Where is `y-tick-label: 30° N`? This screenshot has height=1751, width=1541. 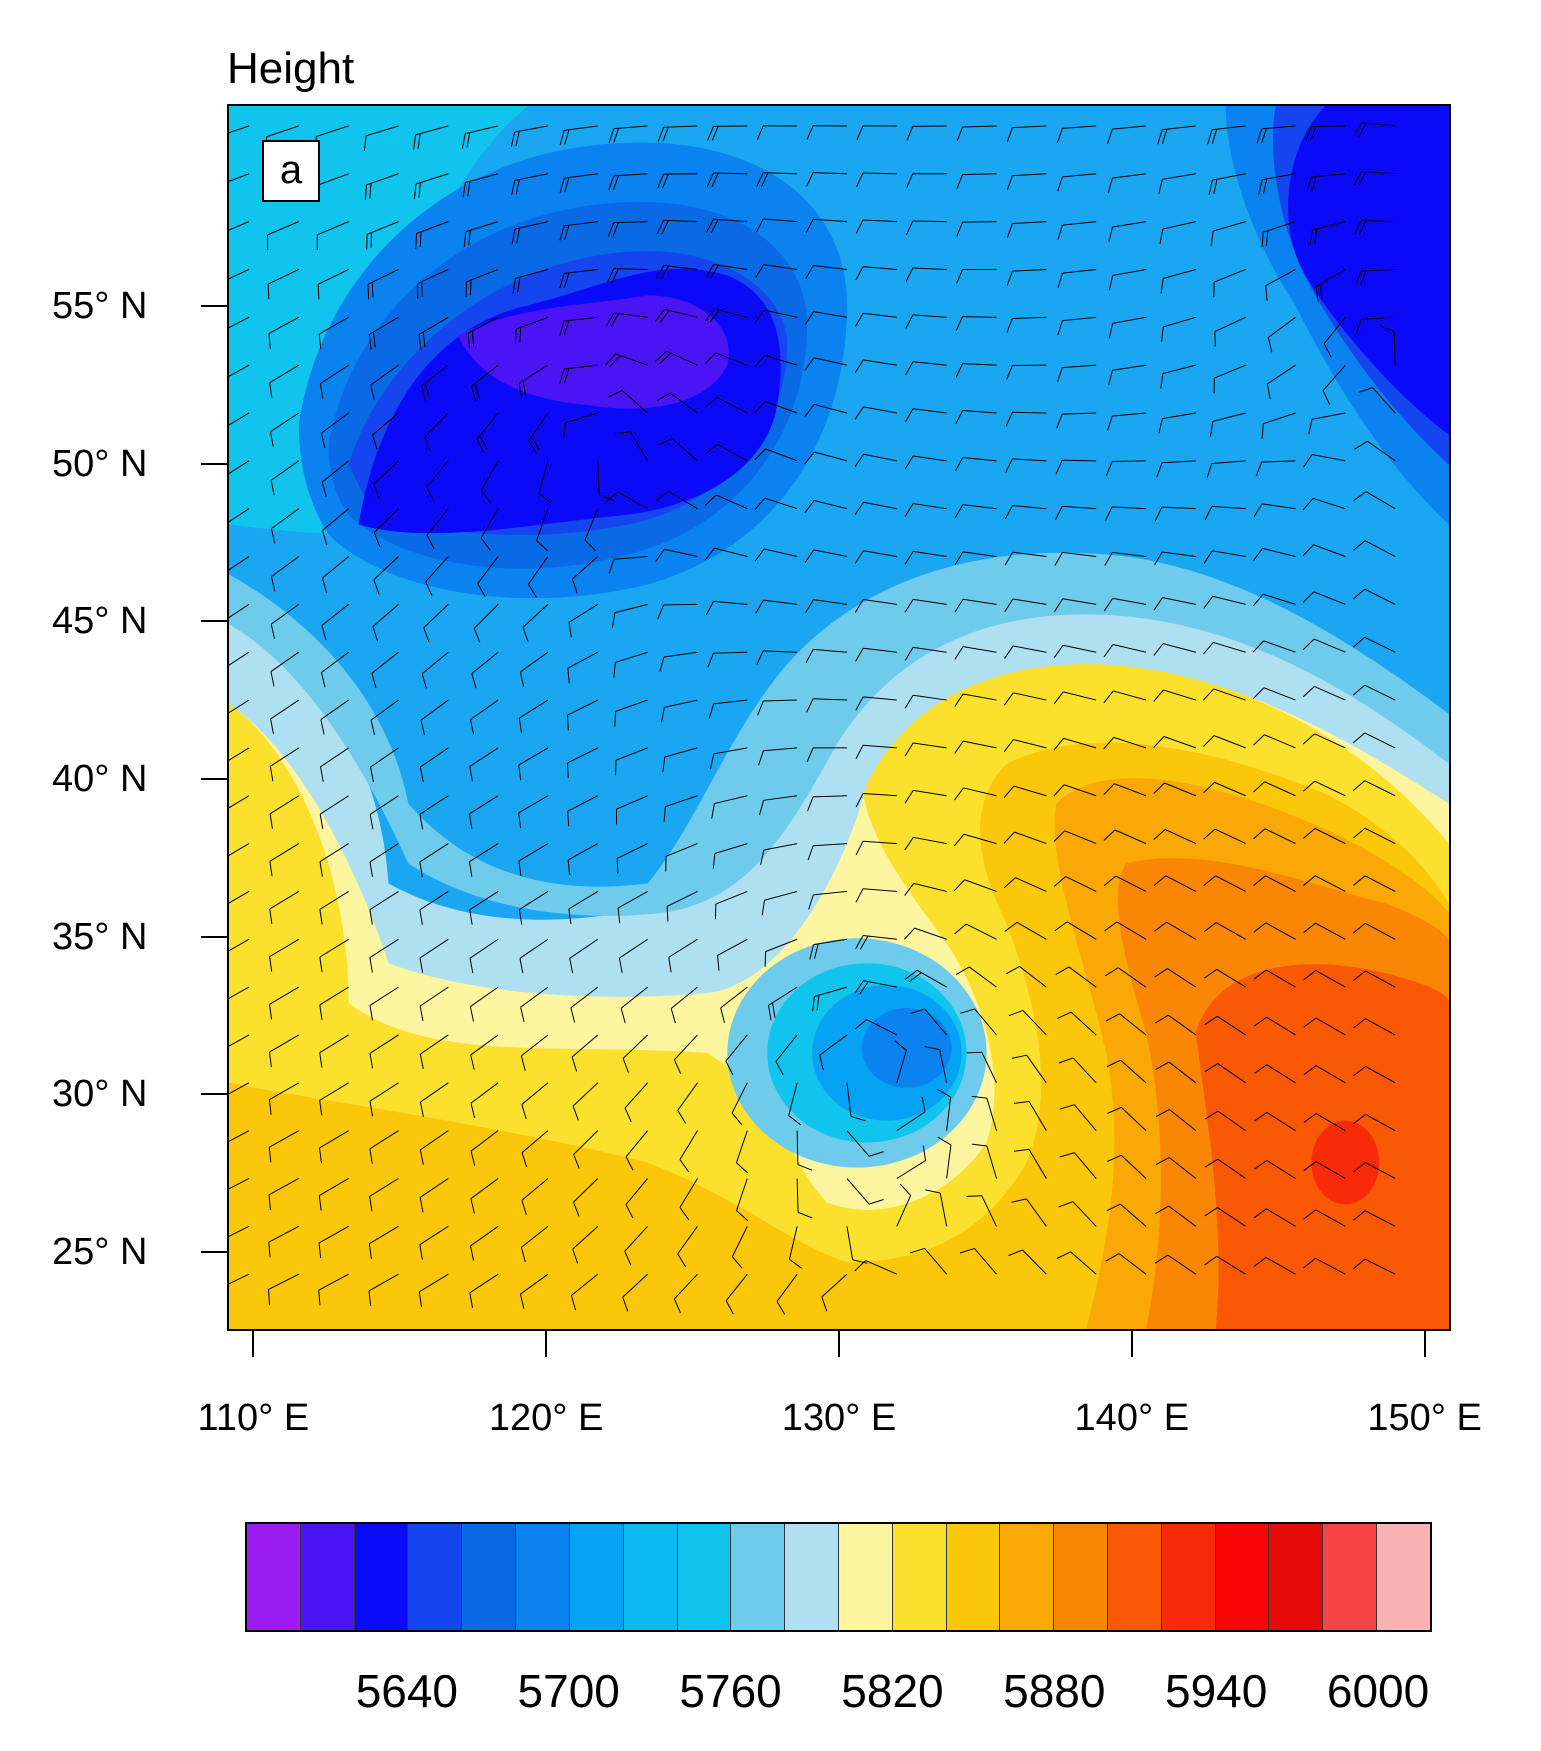
y-tick-label: 30° N is located at coordinates (100, 1094).